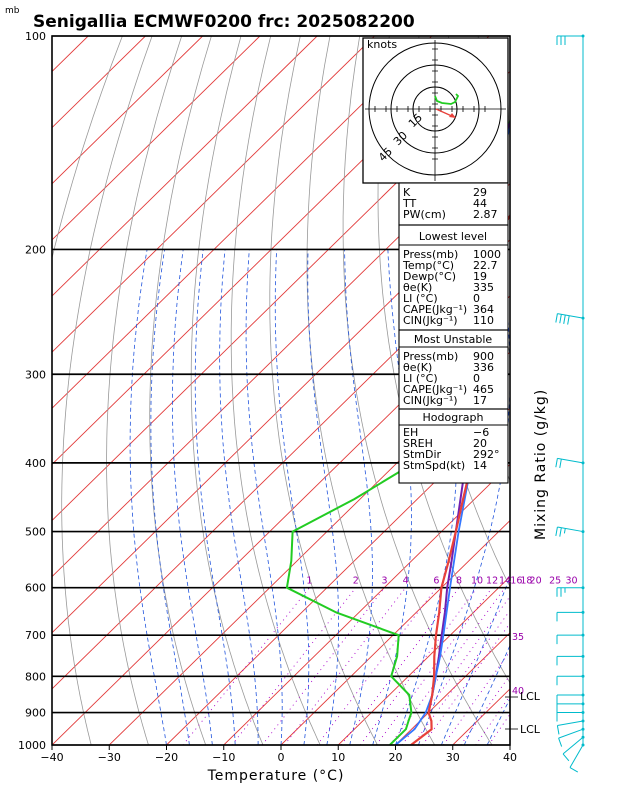 The width and height of the screenshot is (618, 800). What do you see at coordinates (382, 44) in the screenshot?
I see `hodo-unit-label: knots` at bounding box center [382, 44].